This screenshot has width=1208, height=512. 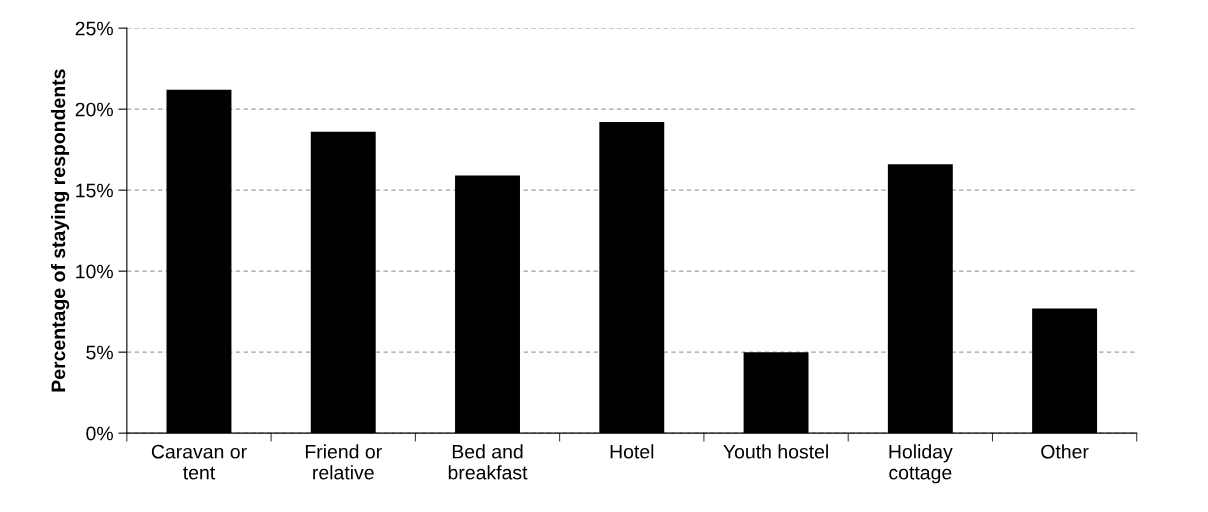 What do you see at coordinates (60, 230) in the screenshot?
I see `y-axis-title: Percentage of staying respondents` at bounding box center [60, 230].